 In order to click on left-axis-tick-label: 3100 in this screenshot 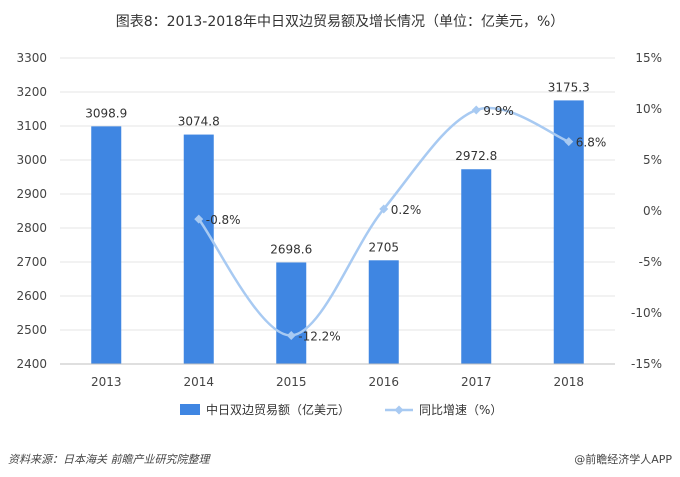, I will do `click(31, 126)`.